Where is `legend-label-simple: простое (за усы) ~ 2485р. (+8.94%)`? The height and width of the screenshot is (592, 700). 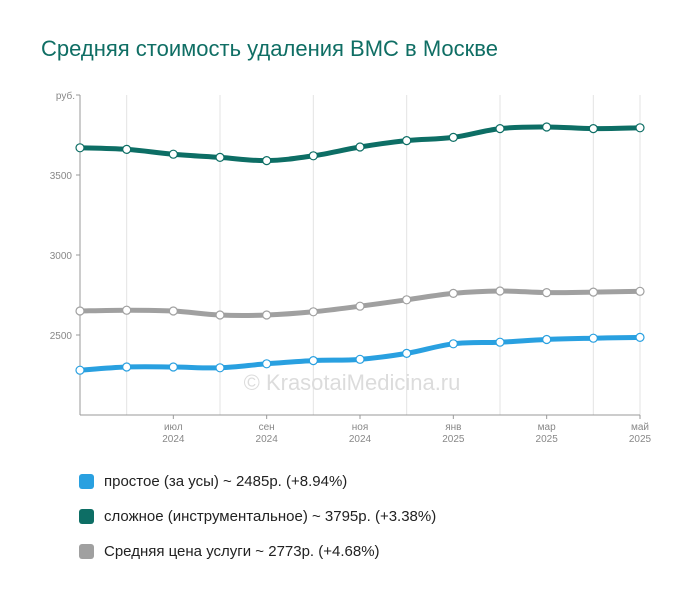 legend-label-simple: простое (за усы) ~ 2485р. (+8.94%) is located at coordinates (226, 481).